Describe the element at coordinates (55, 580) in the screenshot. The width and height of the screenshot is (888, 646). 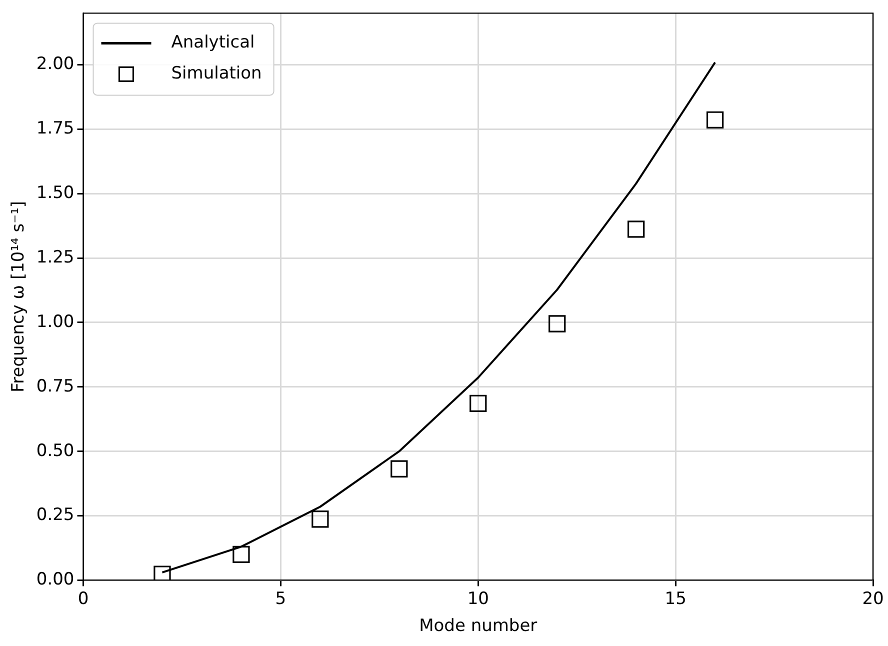
I see `y-tick-label: 0.00` at that location.